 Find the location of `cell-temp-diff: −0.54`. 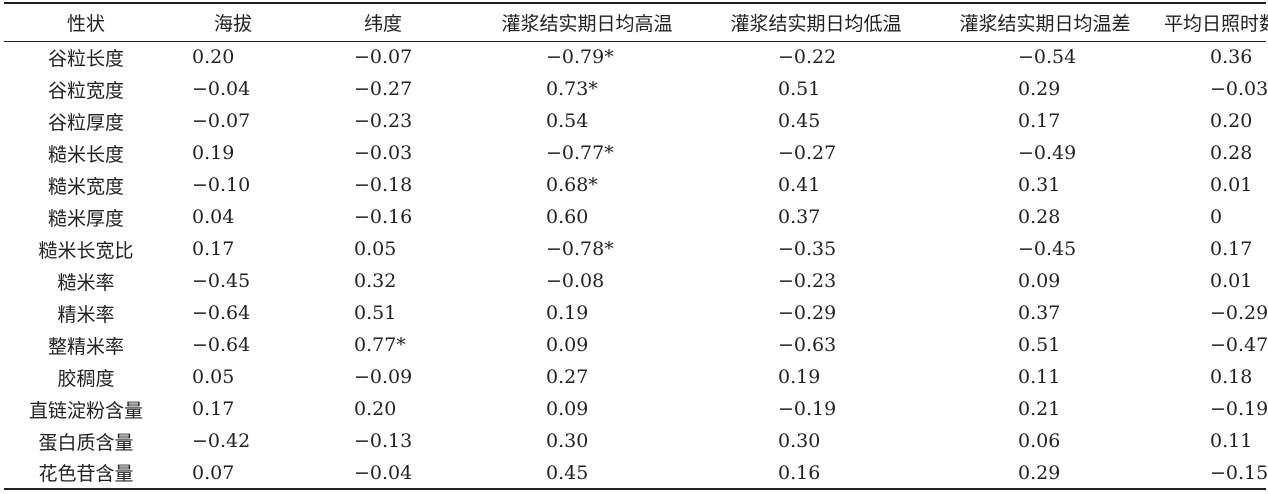

cell-temp-diff: −0.54 is located at coordinates (1047, 57).